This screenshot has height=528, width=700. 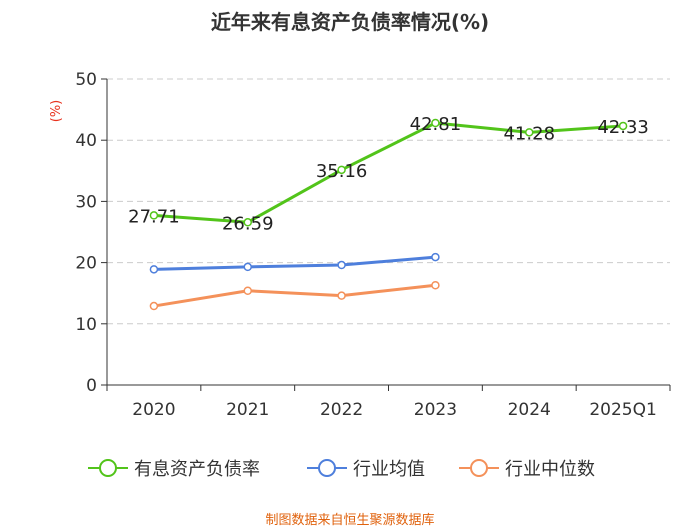 I want to click on x-tick-label: 2024, so click(x=529, y=410).